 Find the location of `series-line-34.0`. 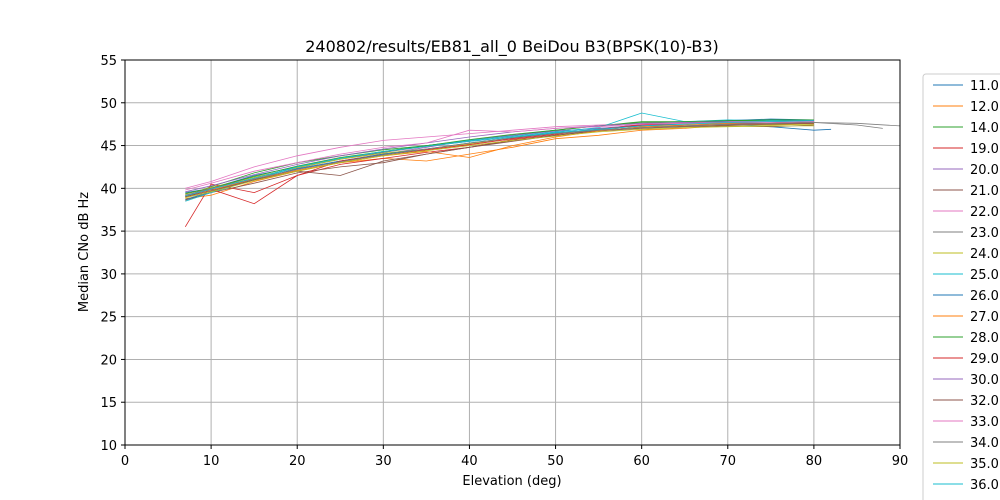

series-line-34.0 is located at coordinates (534, 159).